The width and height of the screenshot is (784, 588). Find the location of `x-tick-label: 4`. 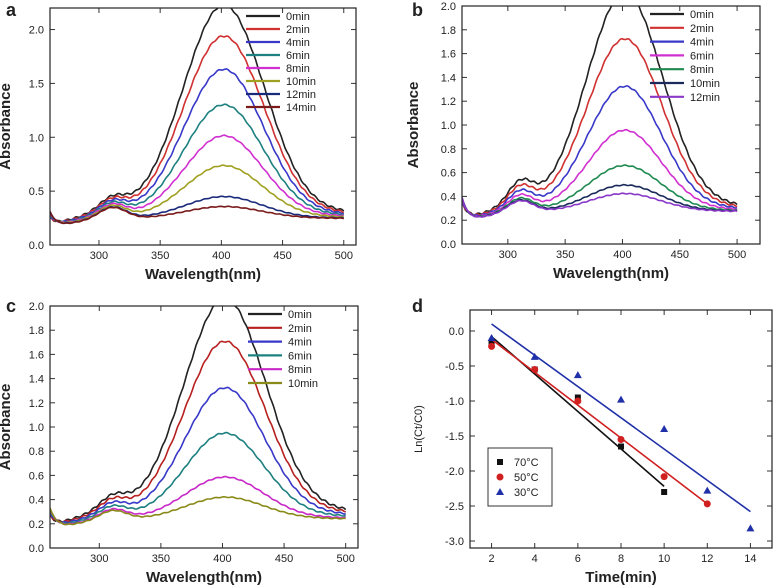

x-tick-label: 4 is located at coordinates (535, 559).